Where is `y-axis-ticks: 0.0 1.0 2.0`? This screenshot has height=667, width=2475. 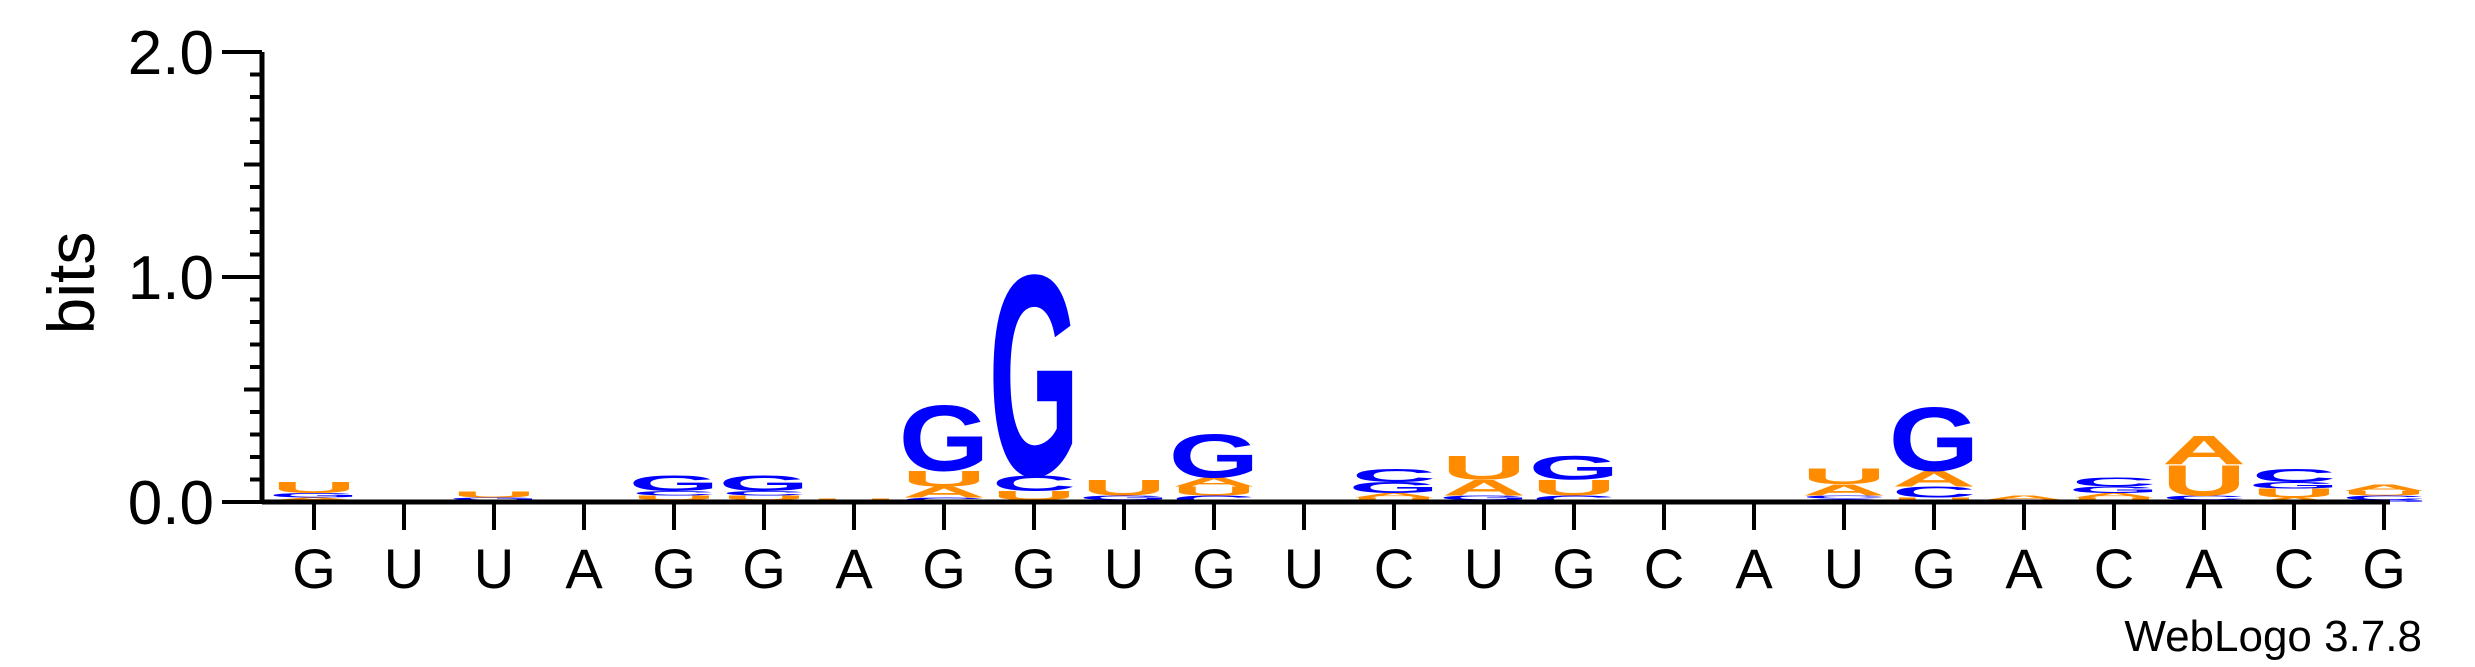 y-axis-ticks: 0.0 1.0 2.0 is located at coordinates (195, 278).